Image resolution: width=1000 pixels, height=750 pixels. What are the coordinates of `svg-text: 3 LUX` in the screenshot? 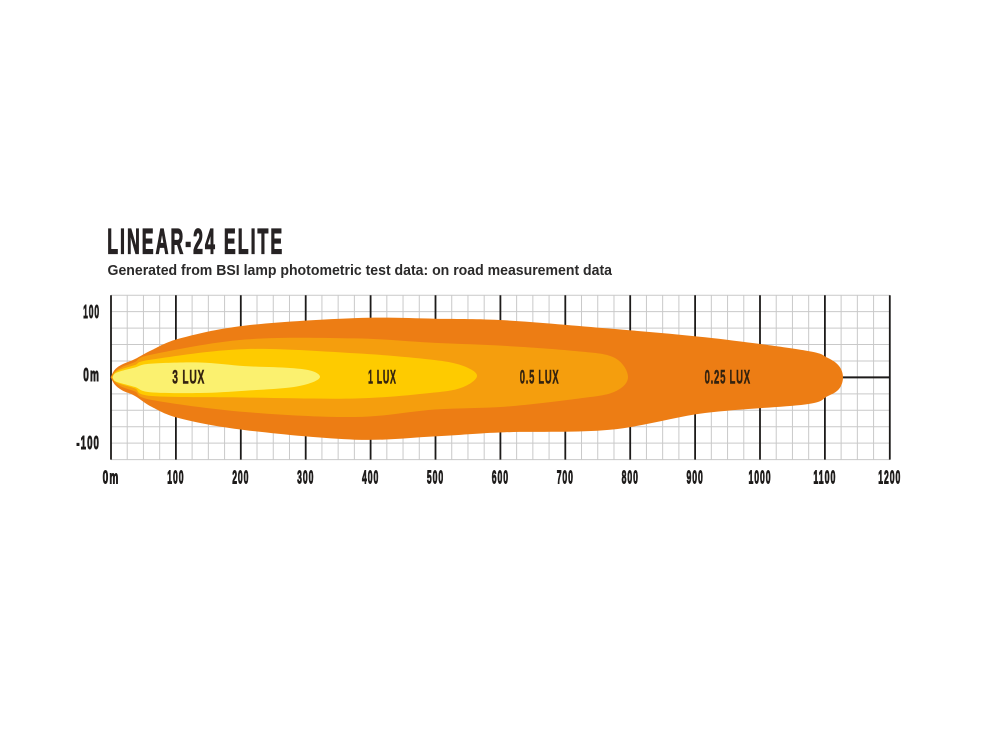 It's located at (188, 377).